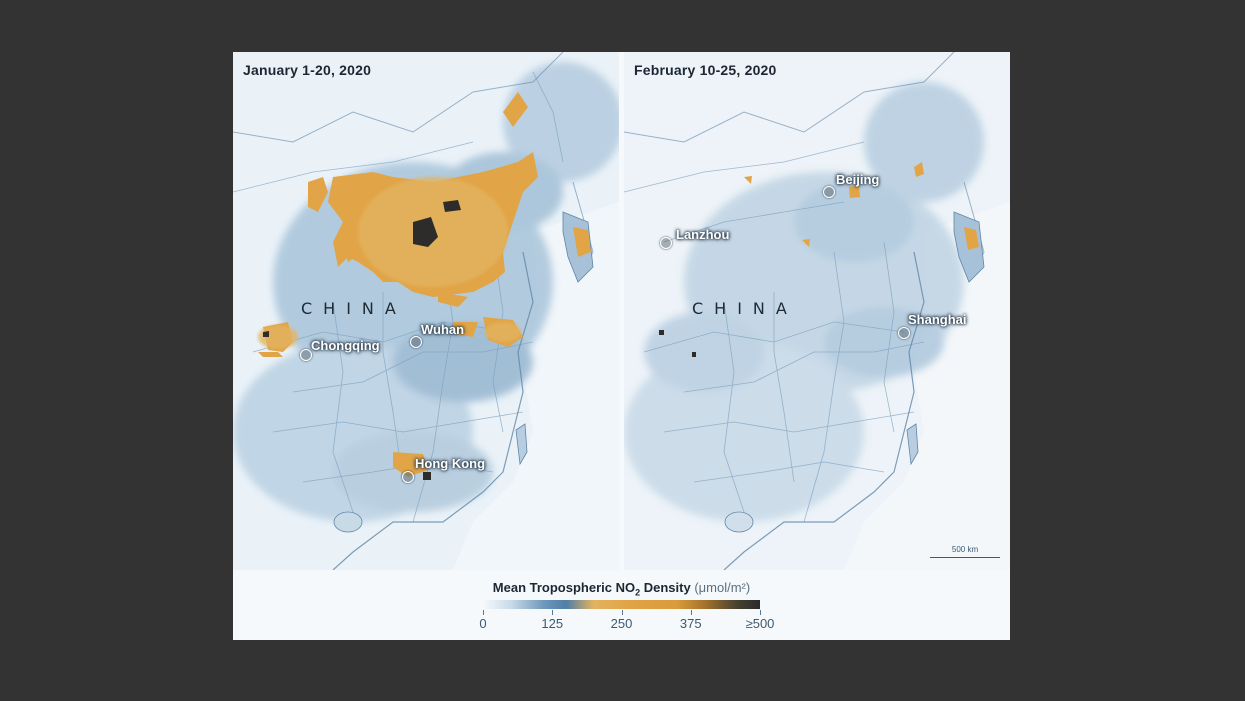  I want to click on city-marker-beijing, so click(829, 192).